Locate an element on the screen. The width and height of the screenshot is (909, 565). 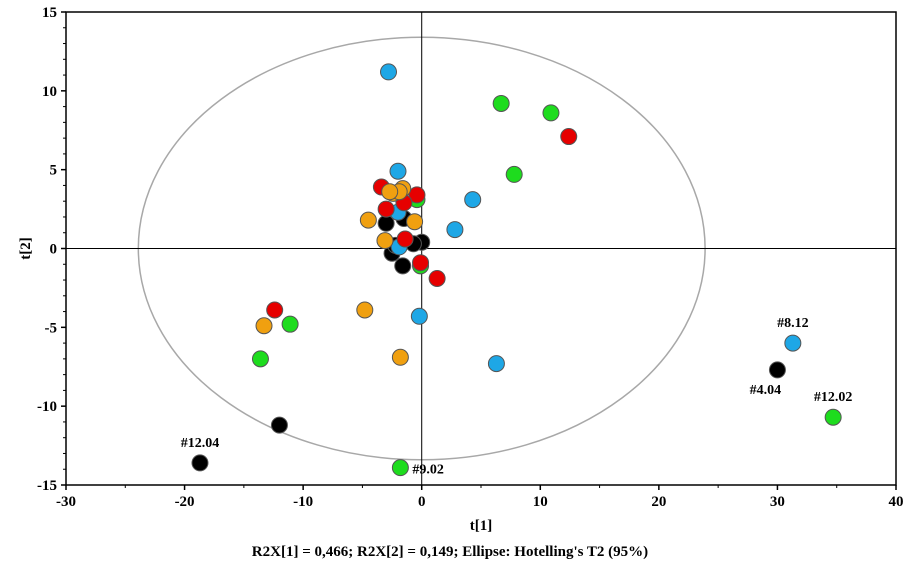
y-tick-label: 0 is located at coordinates (54, 250).